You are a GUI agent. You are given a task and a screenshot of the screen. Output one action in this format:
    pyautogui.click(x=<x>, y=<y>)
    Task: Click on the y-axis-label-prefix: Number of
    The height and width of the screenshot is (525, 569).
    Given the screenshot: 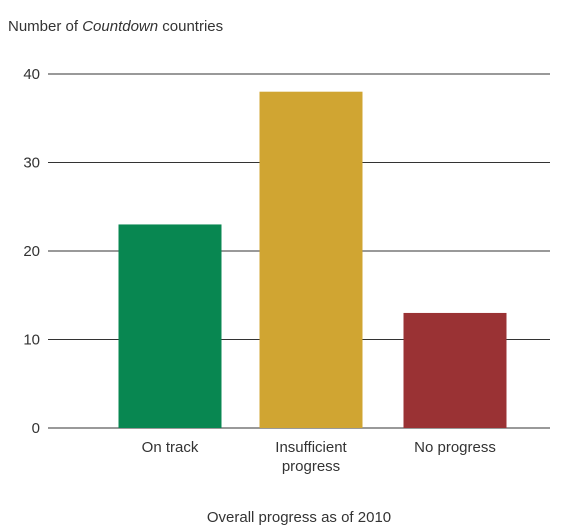 What is the action you would take?
    pyautogui.click(x=45, y=26)
    